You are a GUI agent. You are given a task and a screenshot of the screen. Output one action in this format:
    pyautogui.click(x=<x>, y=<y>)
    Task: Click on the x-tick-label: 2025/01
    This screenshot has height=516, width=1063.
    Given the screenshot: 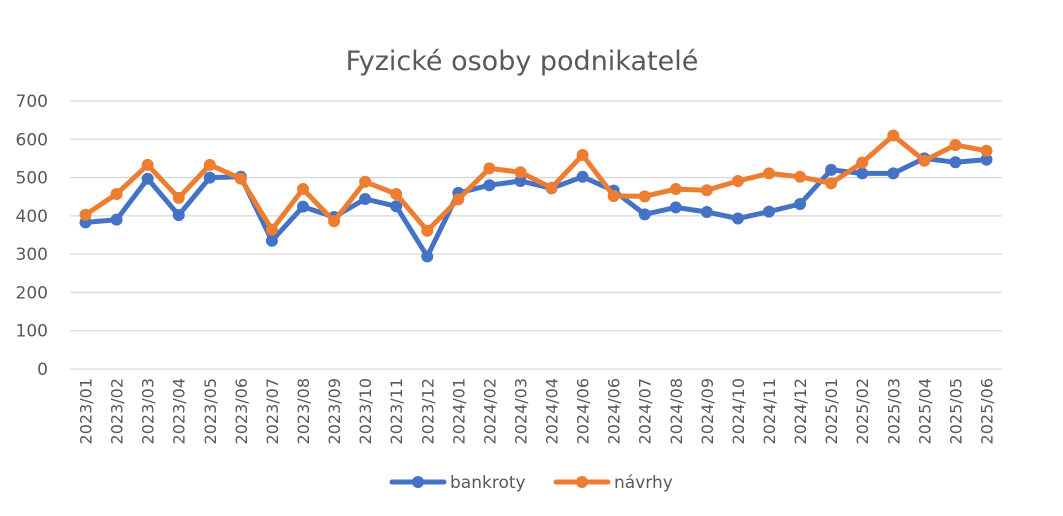 What is the action you would take?
    pyautogui.click(x=831, y=411)
    